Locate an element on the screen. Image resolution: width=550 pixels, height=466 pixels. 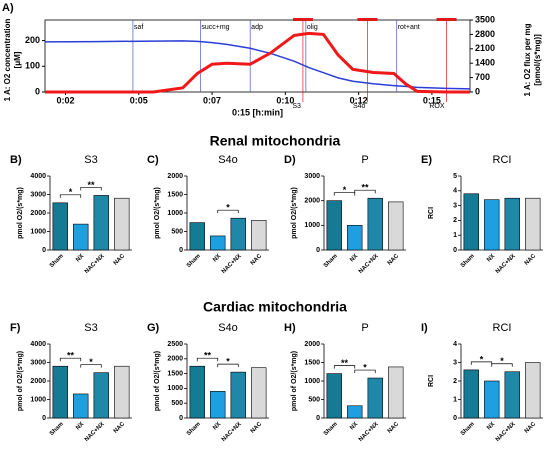
annotation-label: ROX is located at coordinates (437, 106).